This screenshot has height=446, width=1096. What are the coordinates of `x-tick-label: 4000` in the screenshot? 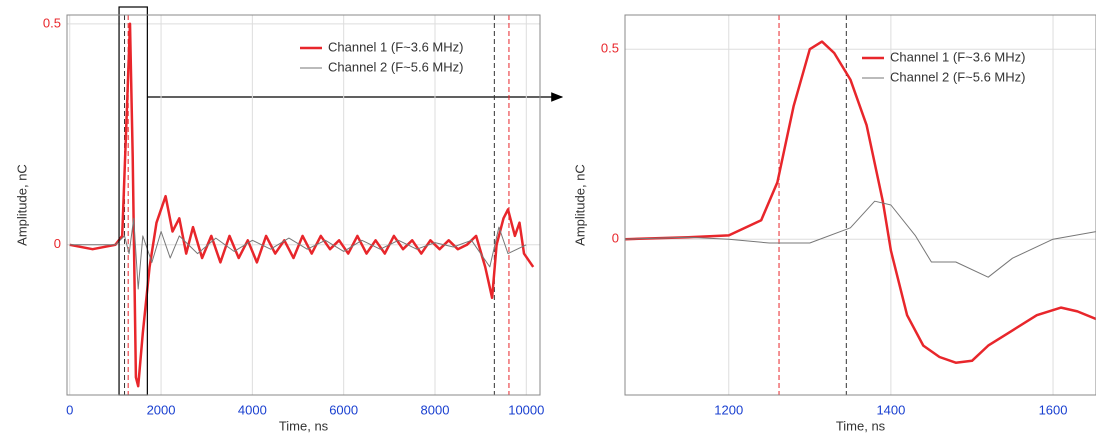 It's located at (252, 409).